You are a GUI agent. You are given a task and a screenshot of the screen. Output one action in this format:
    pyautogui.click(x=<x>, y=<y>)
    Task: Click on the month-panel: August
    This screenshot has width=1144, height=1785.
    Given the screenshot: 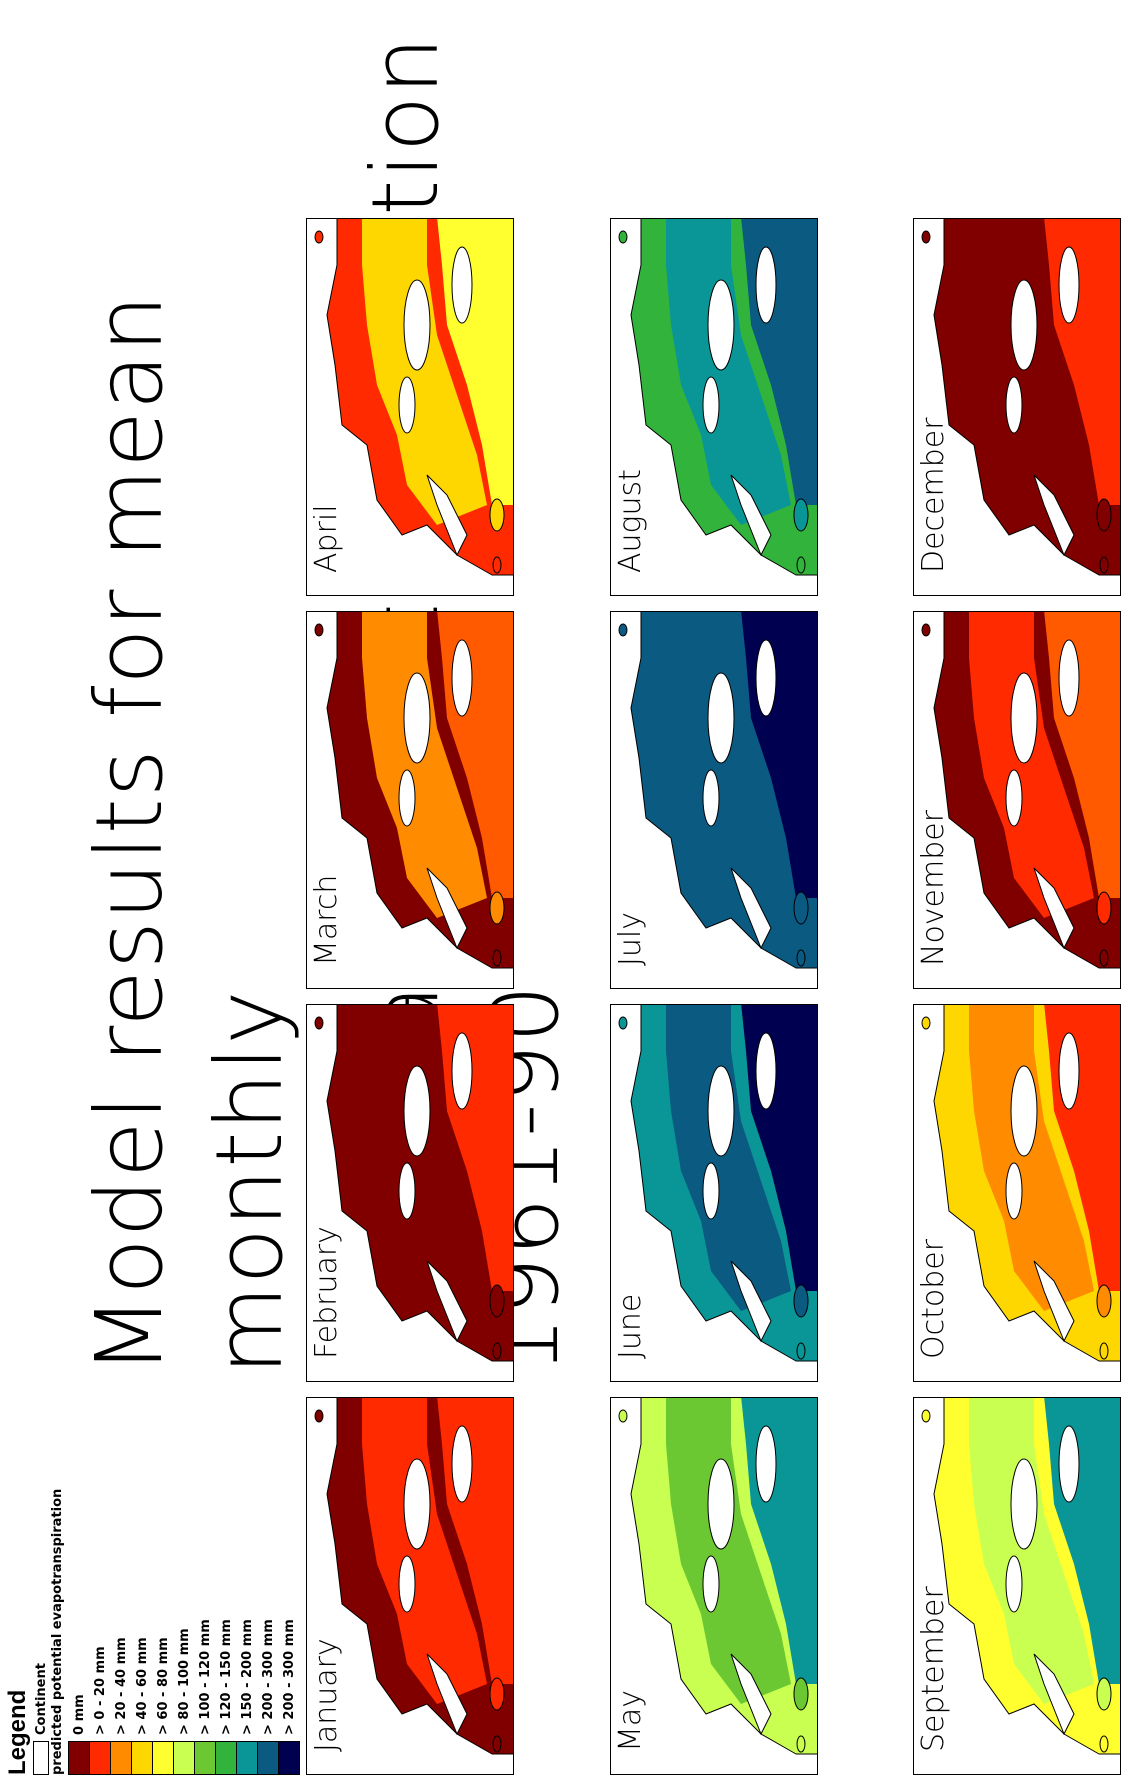 What is the action you would take?
    pyautogui.click(x=714, y=407)
    